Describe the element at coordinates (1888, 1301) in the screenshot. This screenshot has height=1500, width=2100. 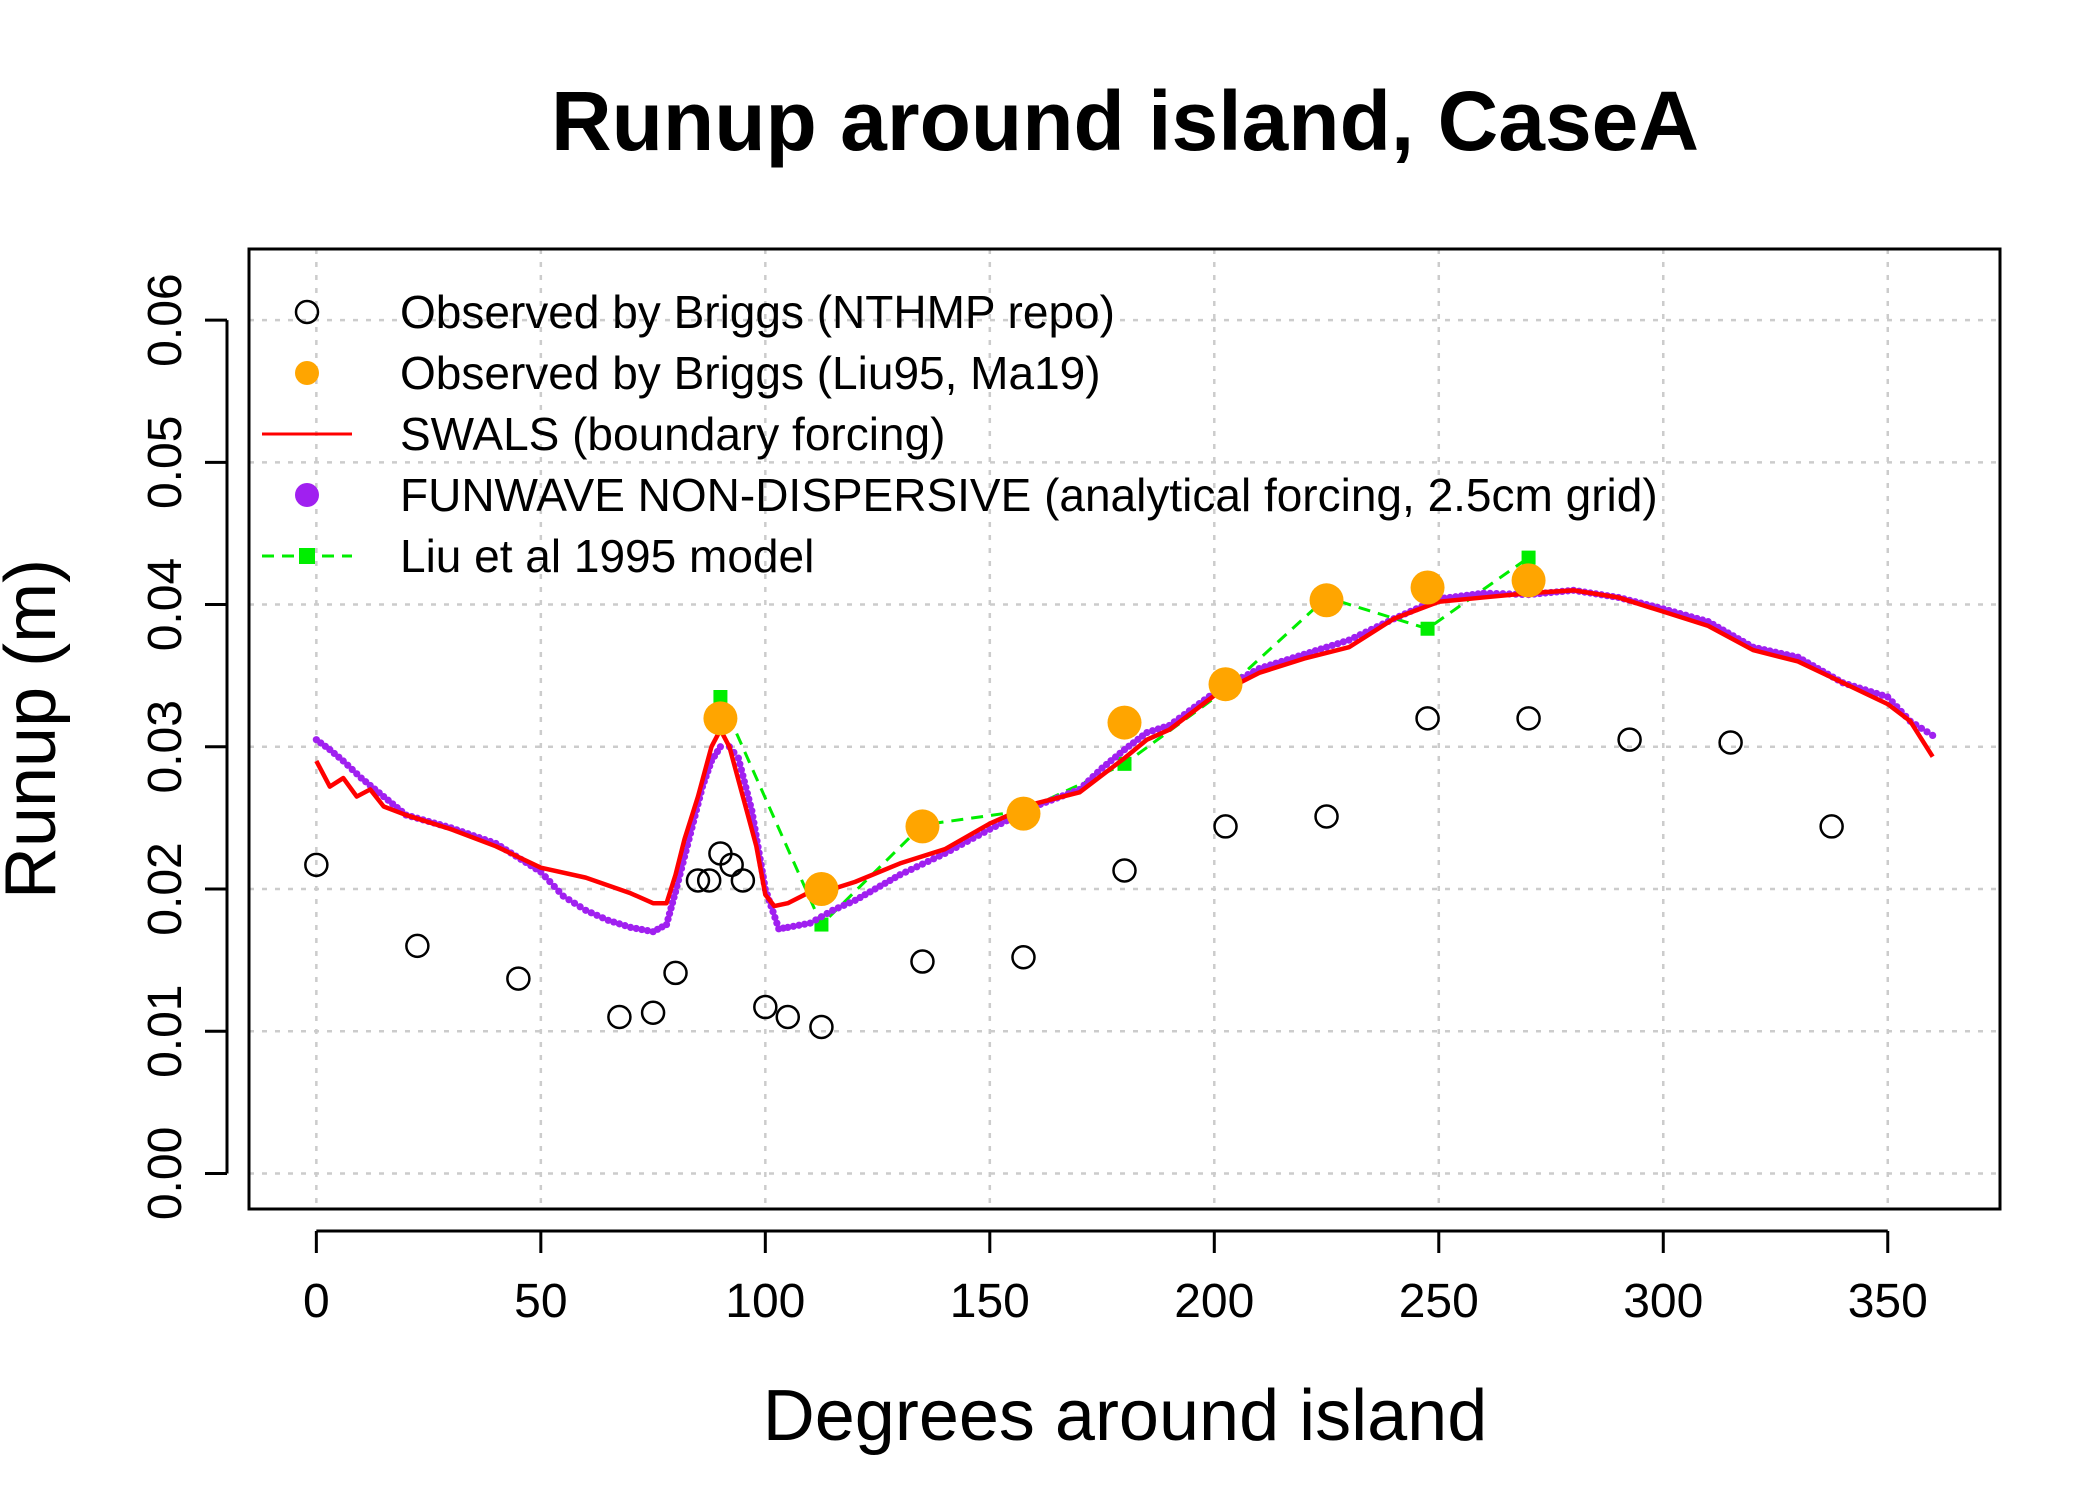
I see `x-tick-label: 350` at that location.